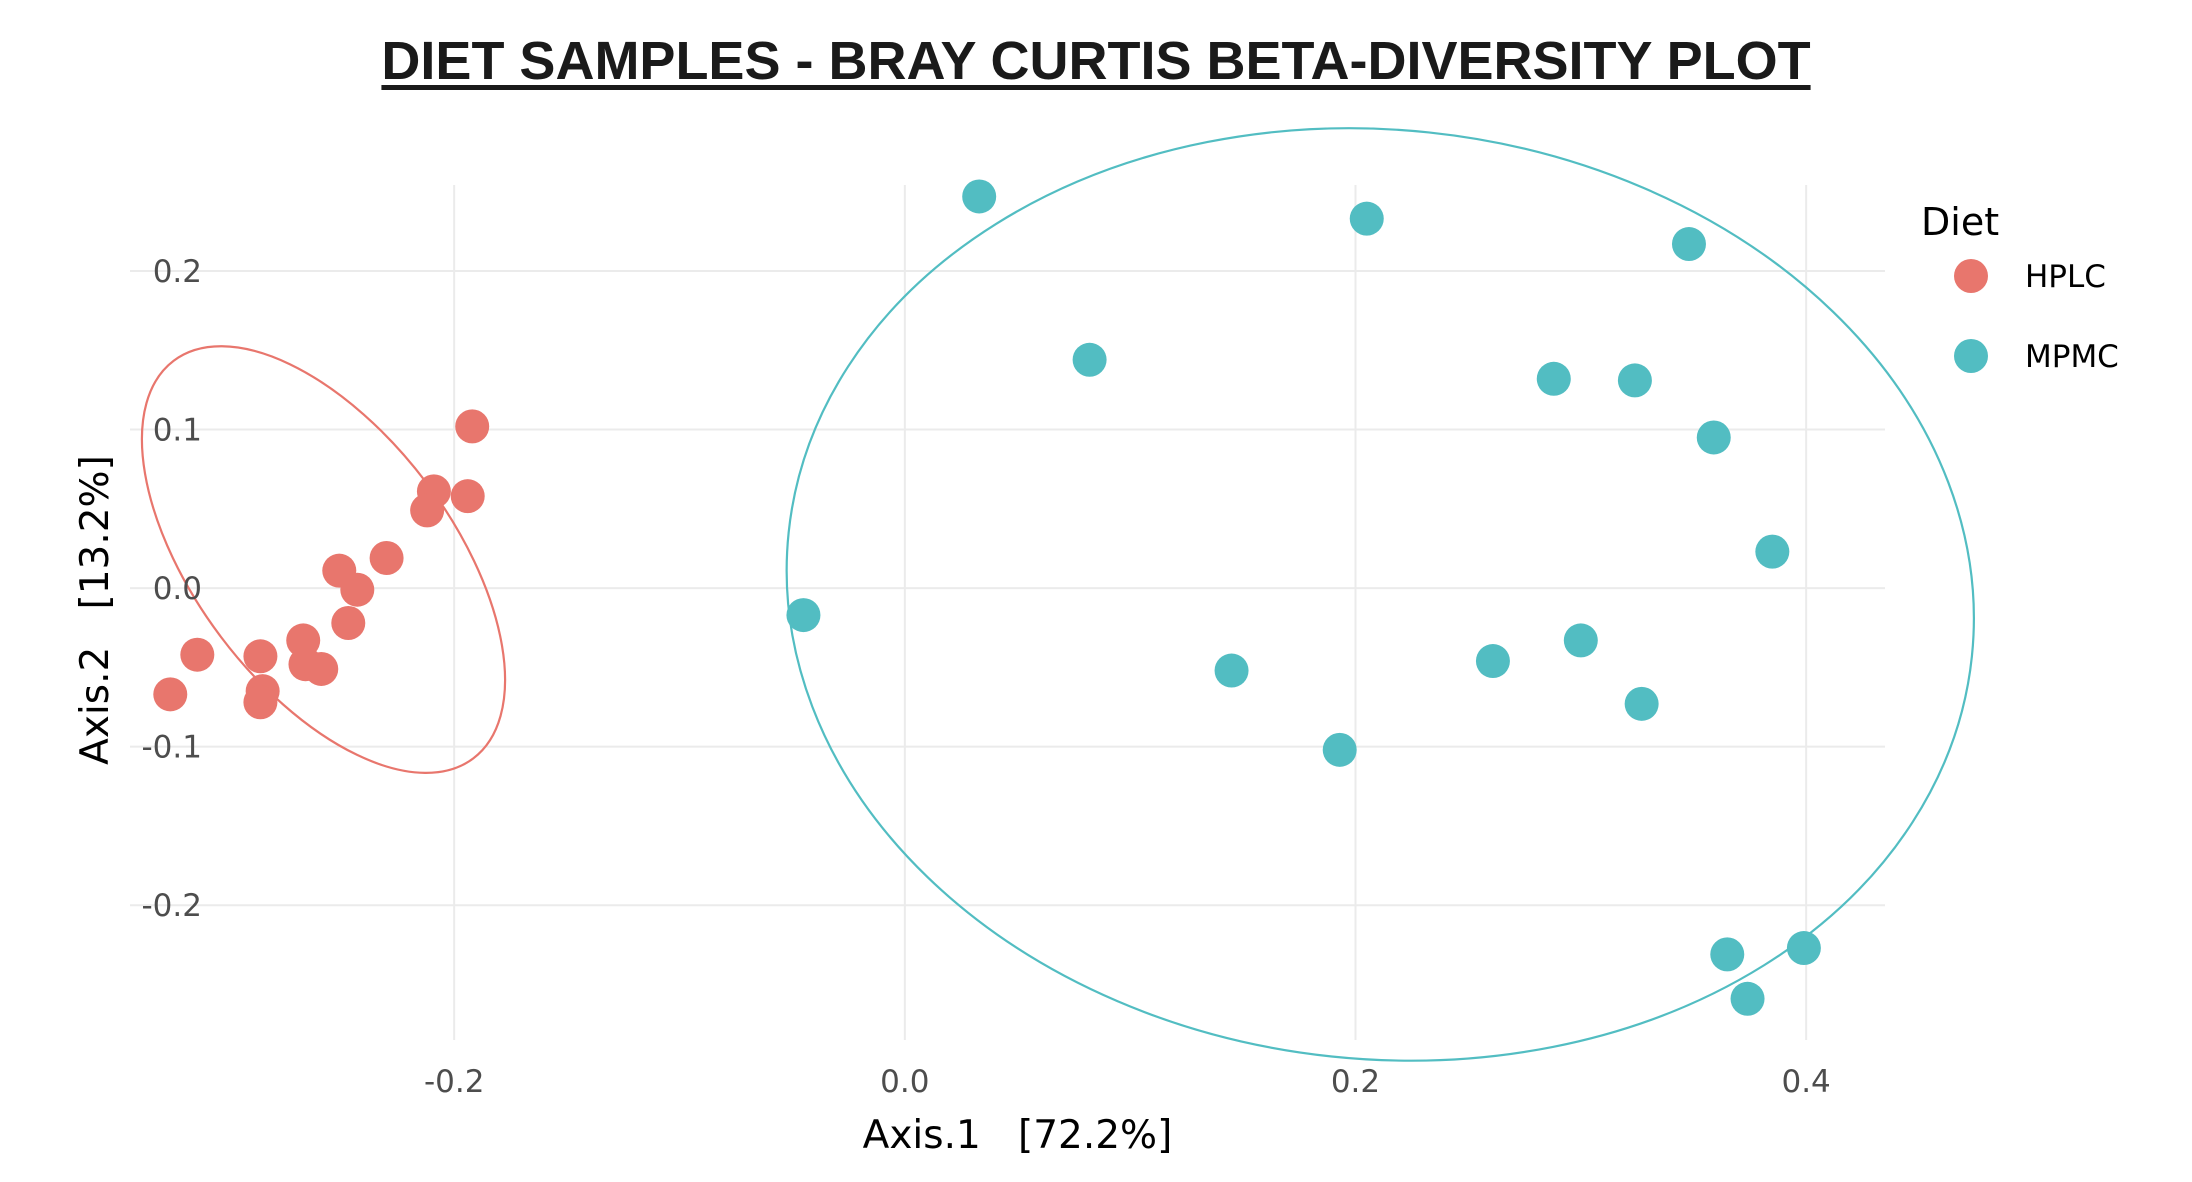  I want to click on legend-label-hplc: HPLC, so click(2065, 277).